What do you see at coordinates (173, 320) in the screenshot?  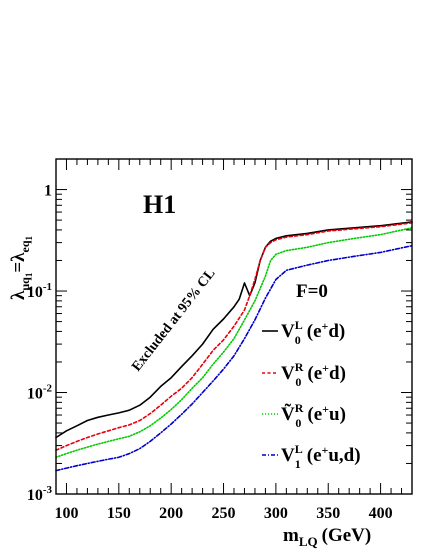 I see `exclusion-annotation: Excluded at 95% CL` at bounding box center [173, 320].